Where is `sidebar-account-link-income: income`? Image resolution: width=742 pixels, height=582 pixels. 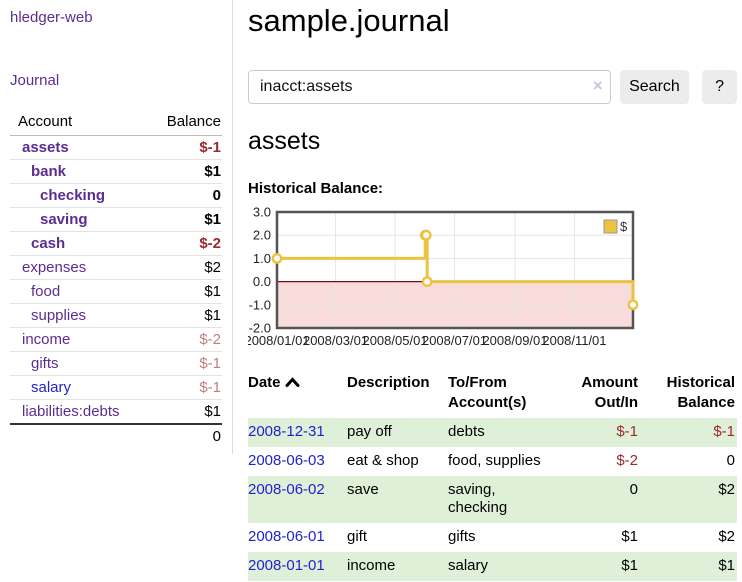
sidebar-account-link-income: income is located at coordinates (46, 339).